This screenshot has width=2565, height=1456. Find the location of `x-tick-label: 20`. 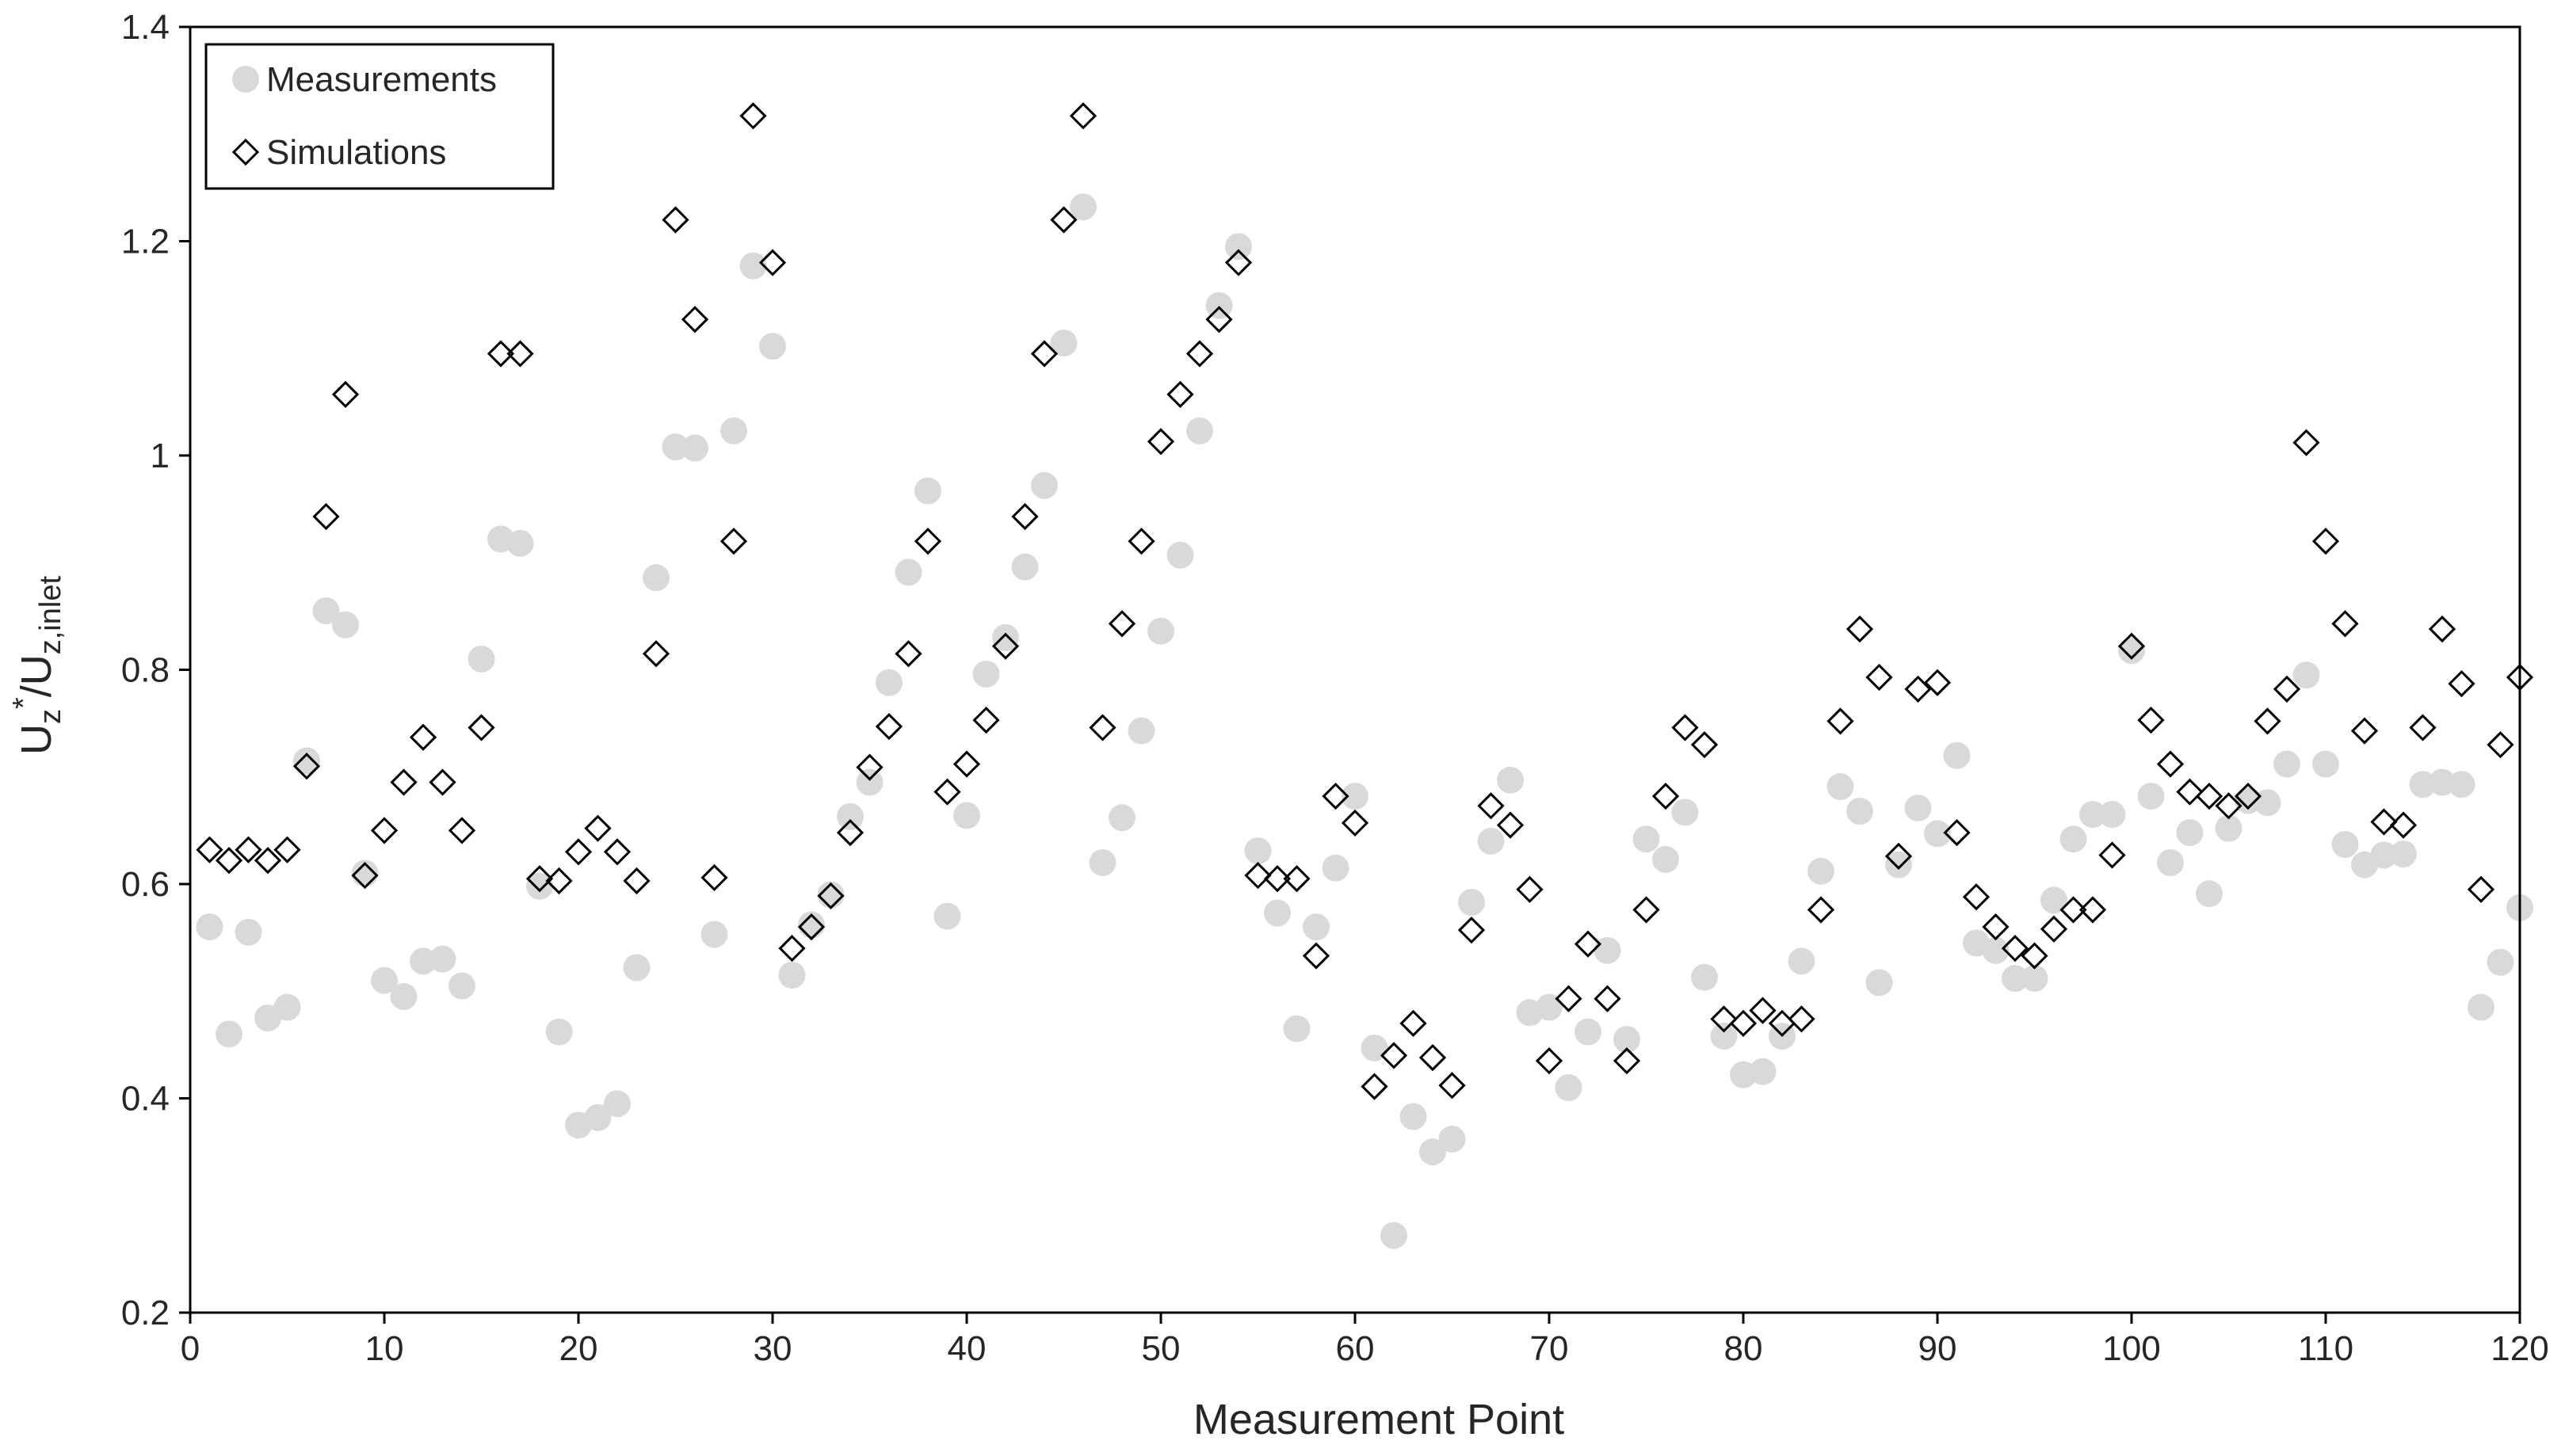

x-tick-label: 20 is located at coordinates (578, 1348).